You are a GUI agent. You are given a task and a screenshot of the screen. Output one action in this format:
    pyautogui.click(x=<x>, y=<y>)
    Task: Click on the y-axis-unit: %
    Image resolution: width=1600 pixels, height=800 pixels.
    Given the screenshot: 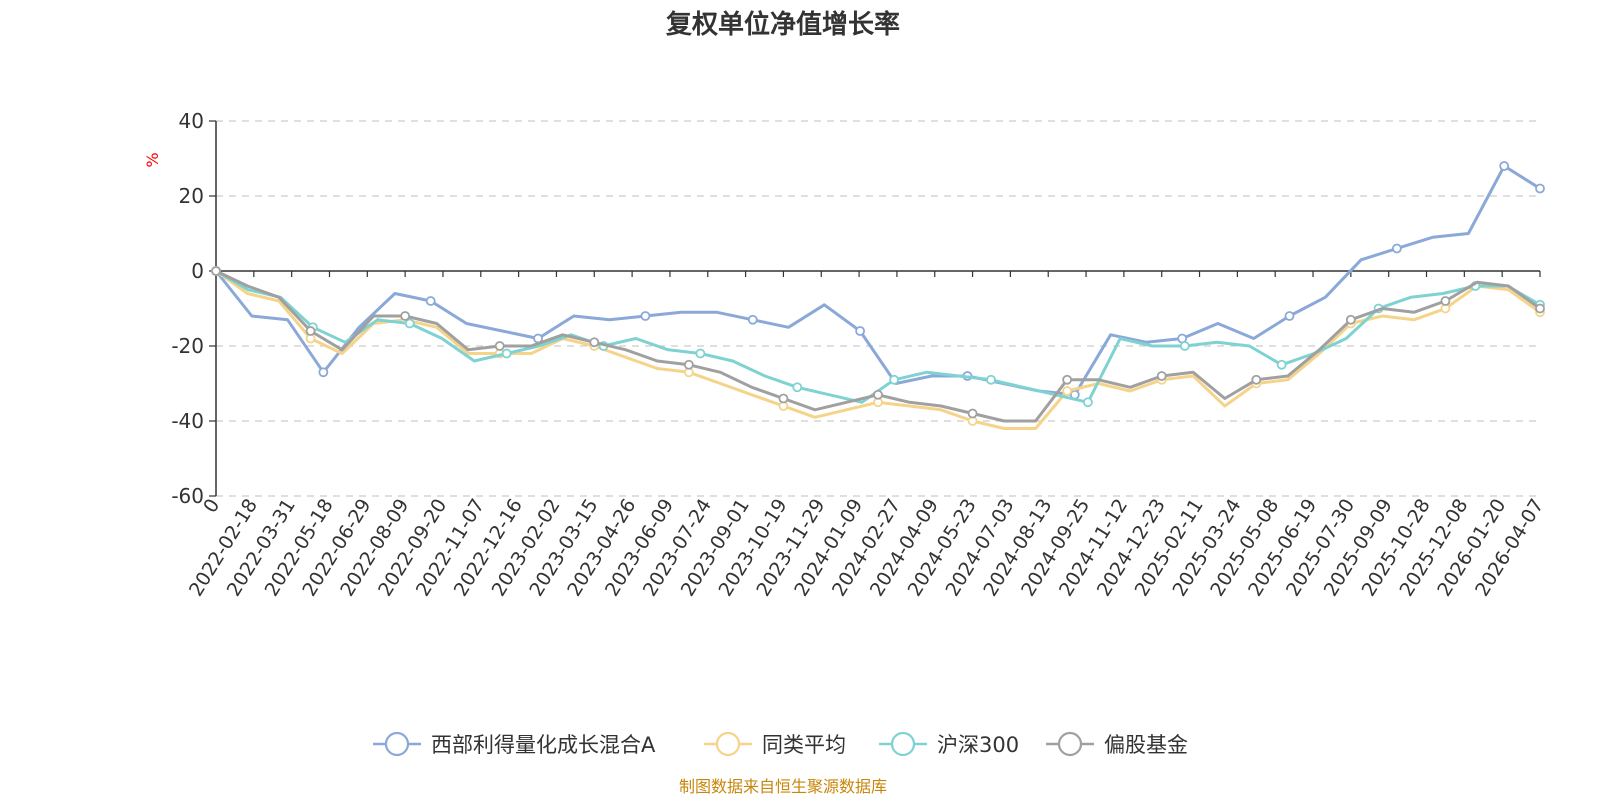 What is the action you would take?
    pyautogui.click(x=152, y=159)
    